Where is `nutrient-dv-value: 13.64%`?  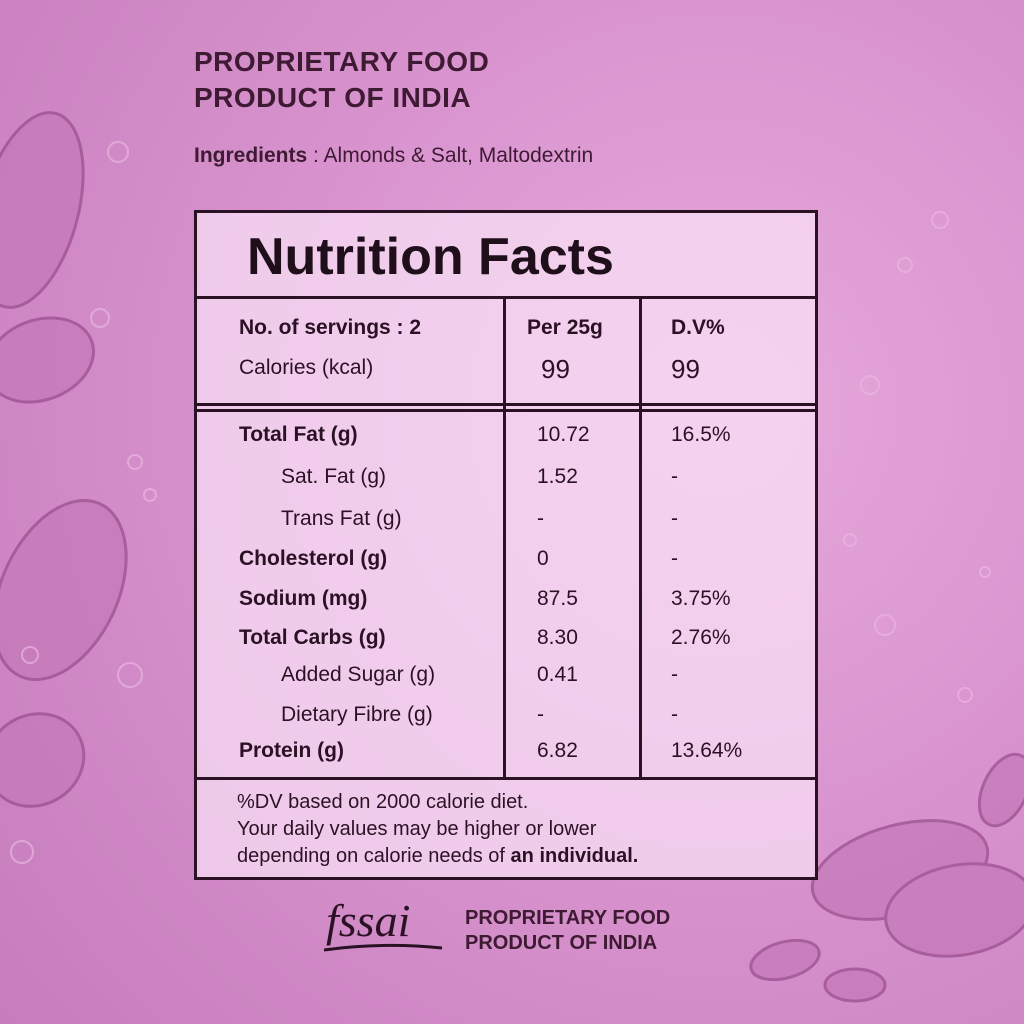
nutrient-dv-value: 13.64% is located at coordinates (707, 750).